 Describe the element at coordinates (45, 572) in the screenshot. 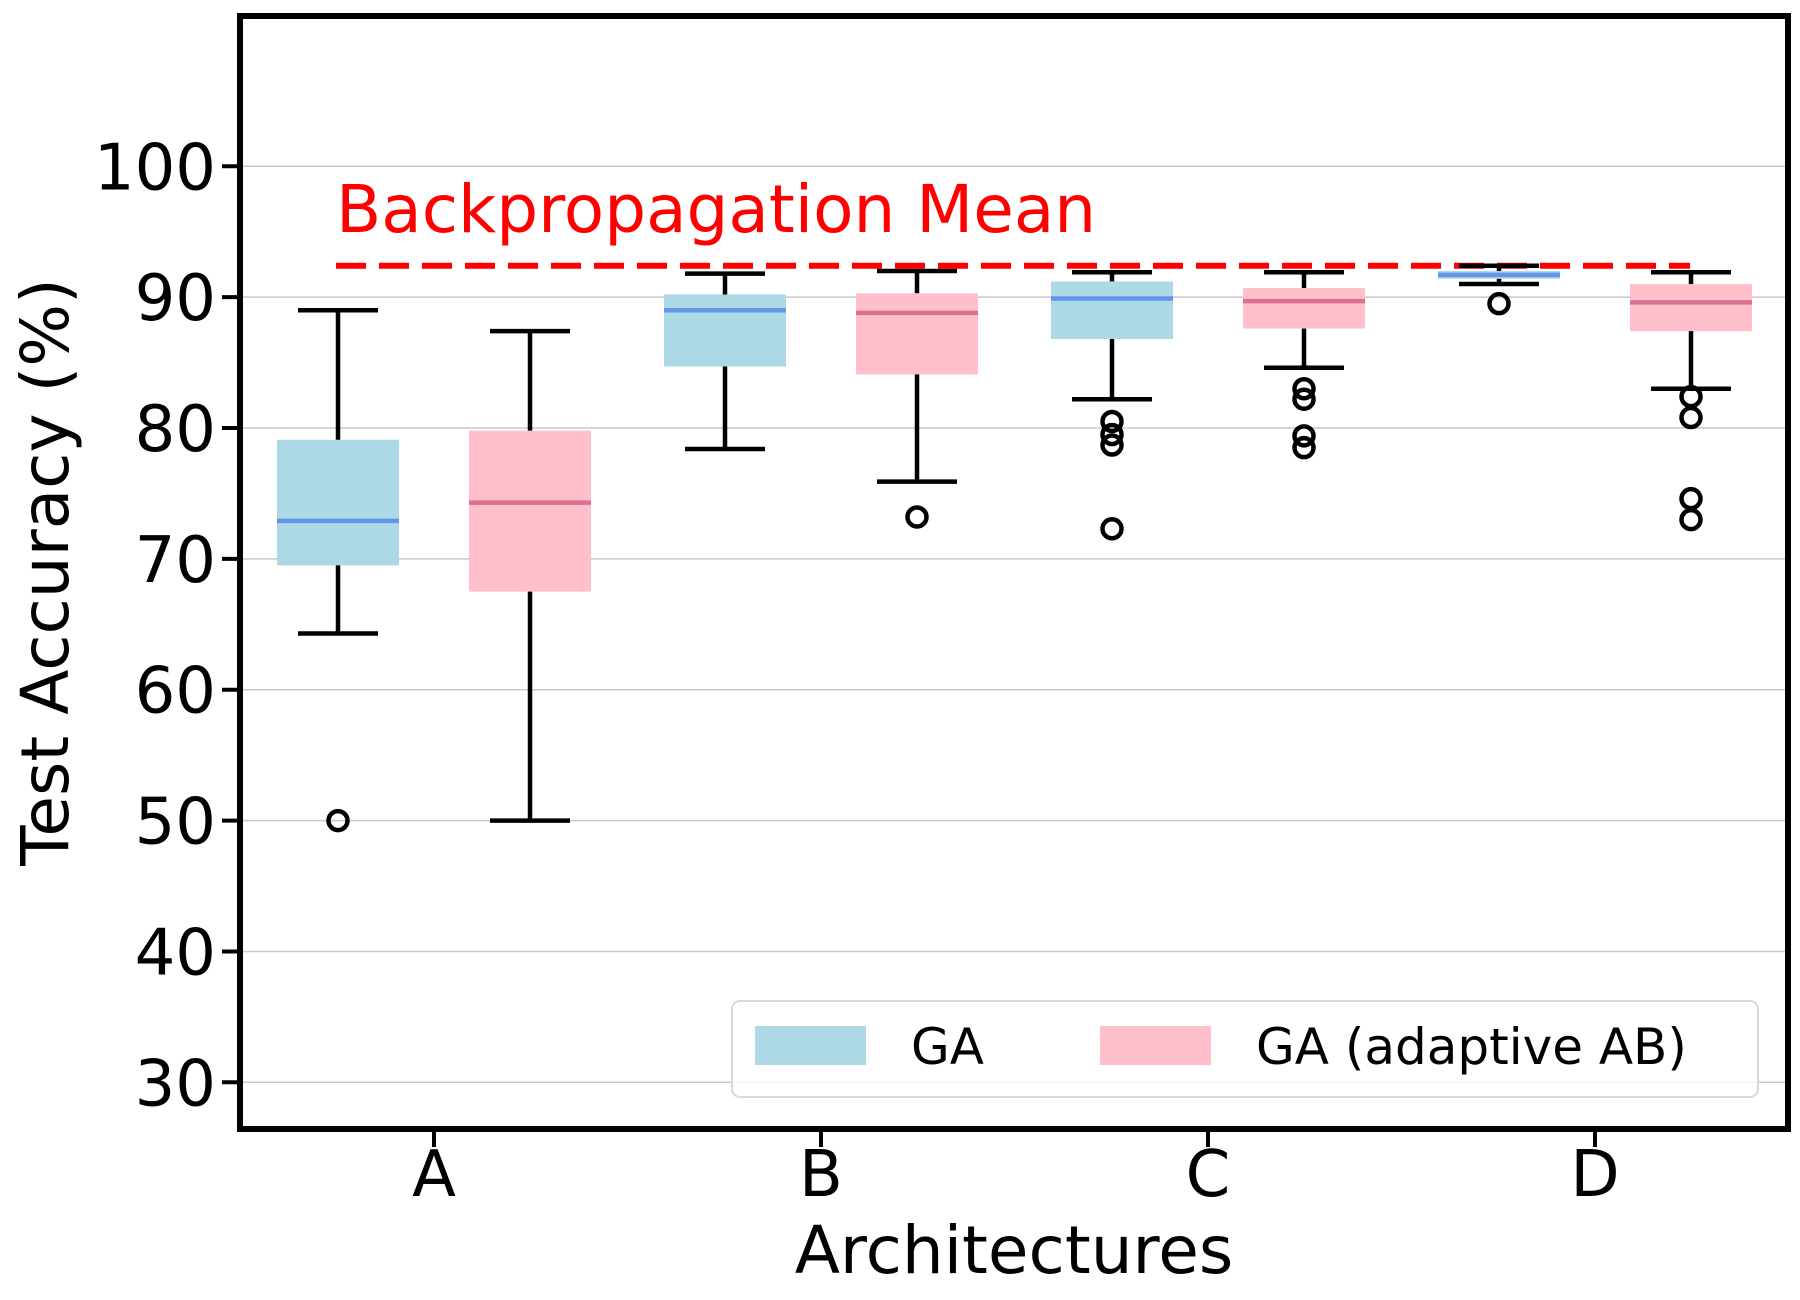

I see `y-axis-title: Test Accuracy (%)` at that location.